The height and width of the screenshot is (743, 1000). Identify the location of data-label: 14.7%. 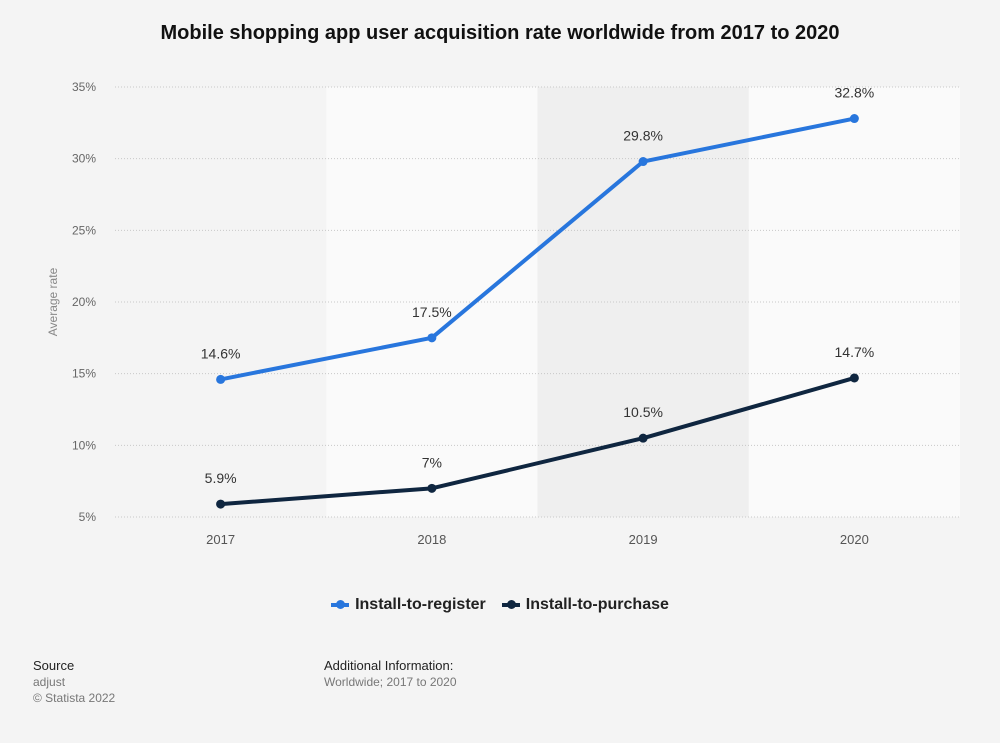
(855, 352).